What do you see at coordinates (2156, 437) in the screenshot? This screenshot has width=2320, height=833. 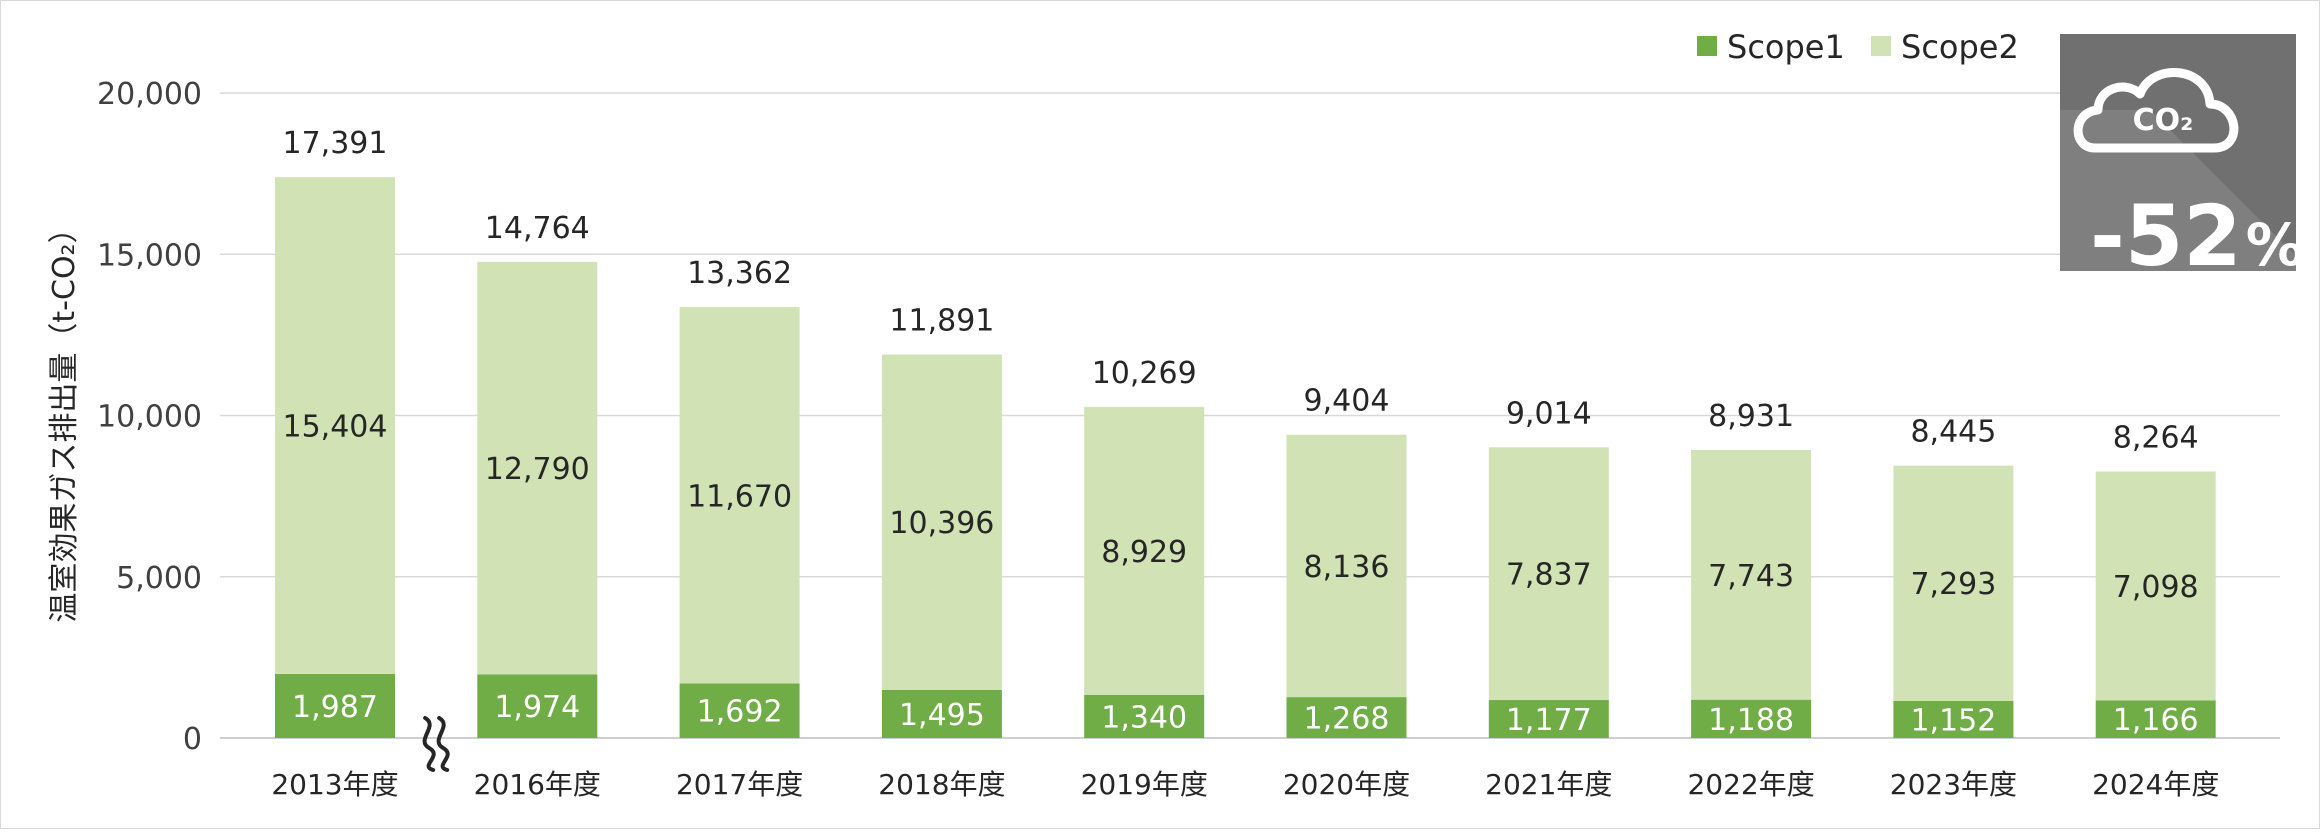 I see `data-label-total: 8,264` at bounding box center [2156, 437].